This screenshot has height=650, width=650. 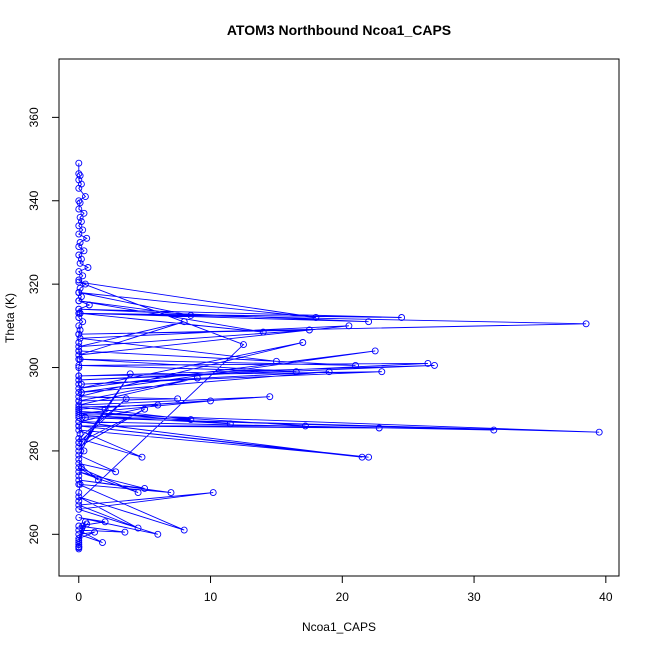 I want to click on y-tick-label: 320, so click(x=34, y=284).